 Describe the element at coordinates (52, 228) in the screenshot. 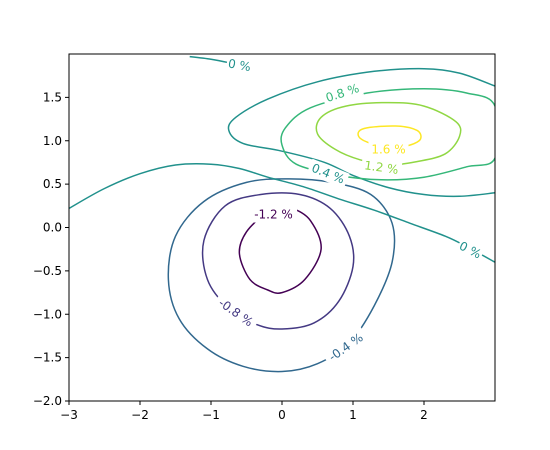

I see `y-tick-label: 0.0` at that location.